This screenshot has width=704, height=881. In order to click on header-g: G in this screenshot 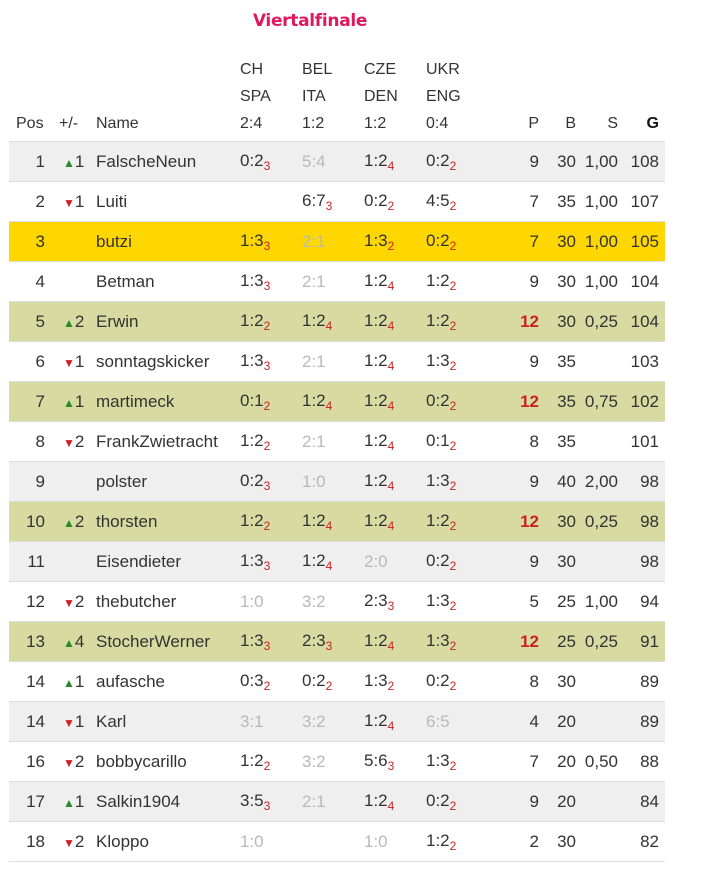, I will do `click(652, 123)`.